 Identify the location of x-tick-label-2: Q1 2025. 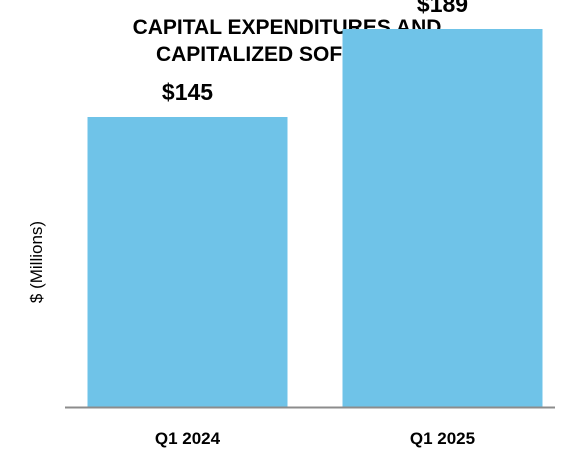
(442, 438).